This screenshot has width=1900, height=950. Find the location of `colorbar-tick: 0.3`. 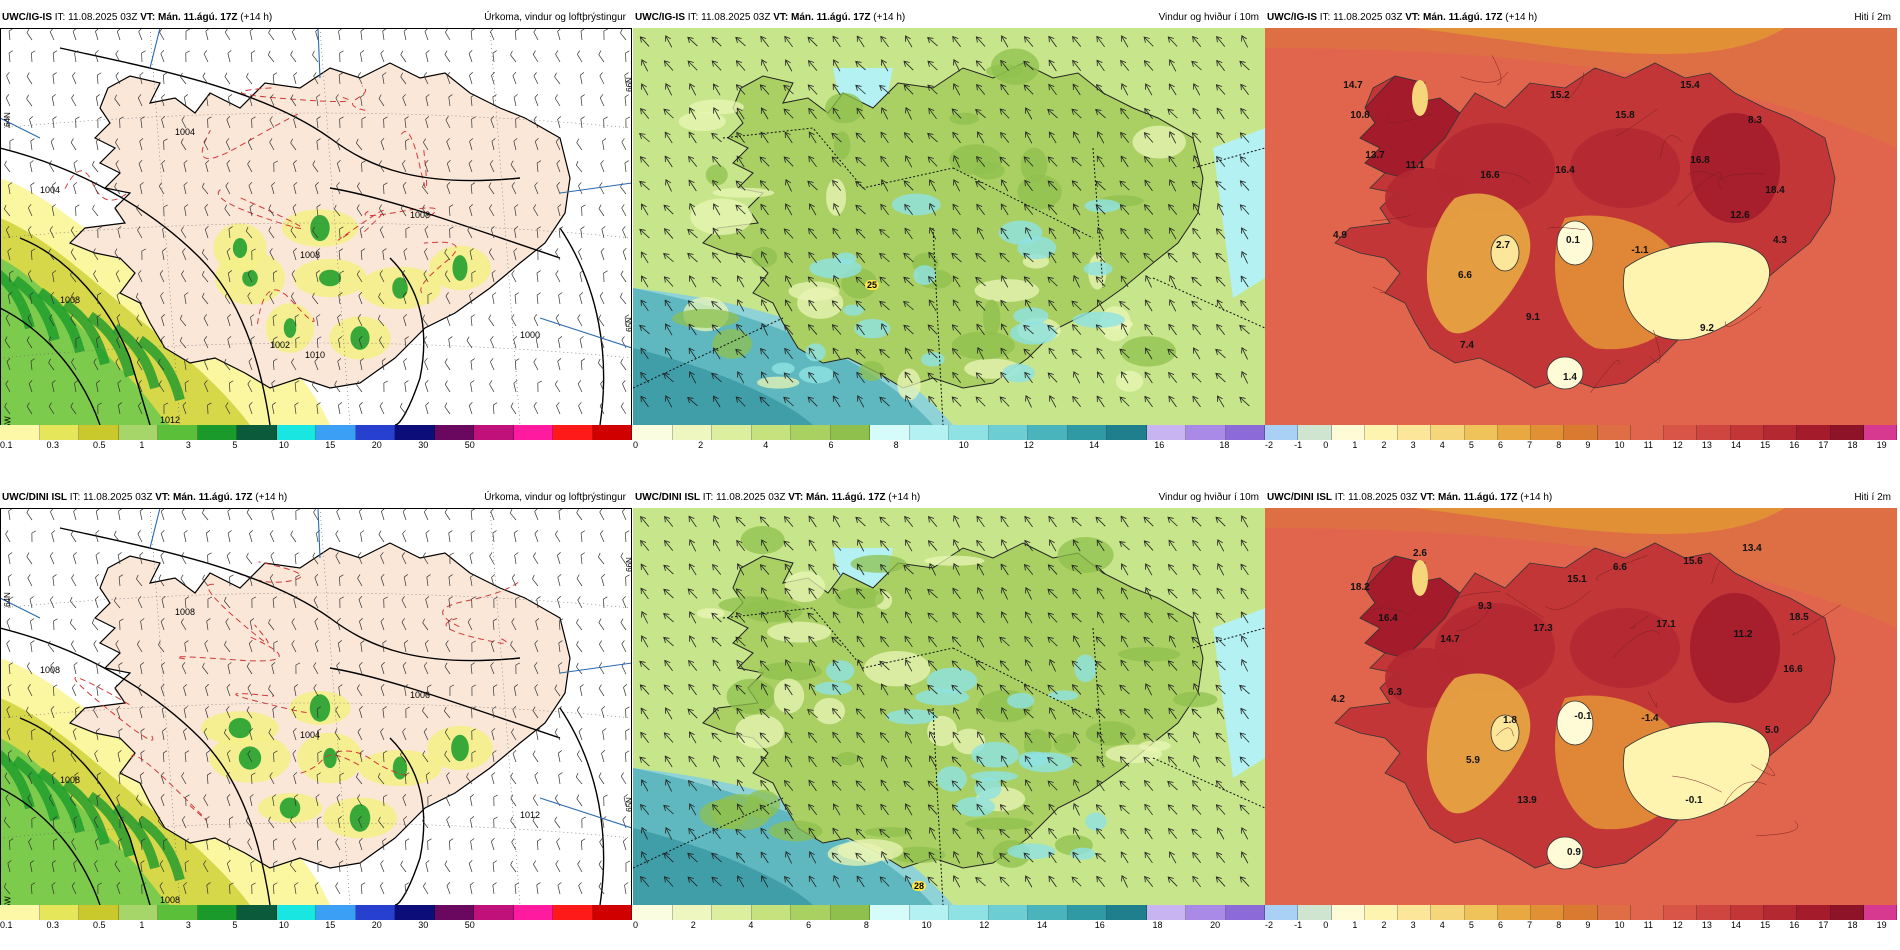

colorbar-tick: 0.3 is located at coordinates (52, 445).